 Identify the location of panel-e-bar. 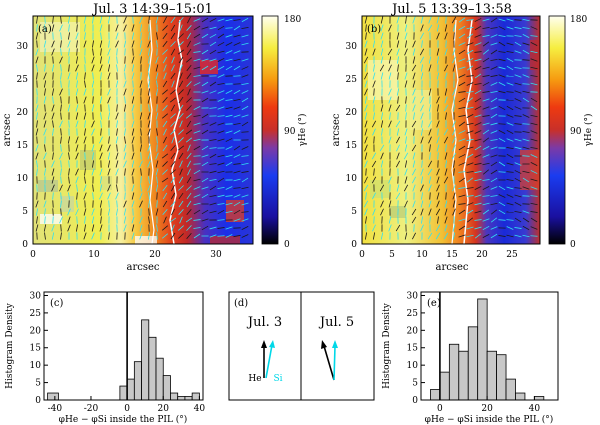
(539, 398).